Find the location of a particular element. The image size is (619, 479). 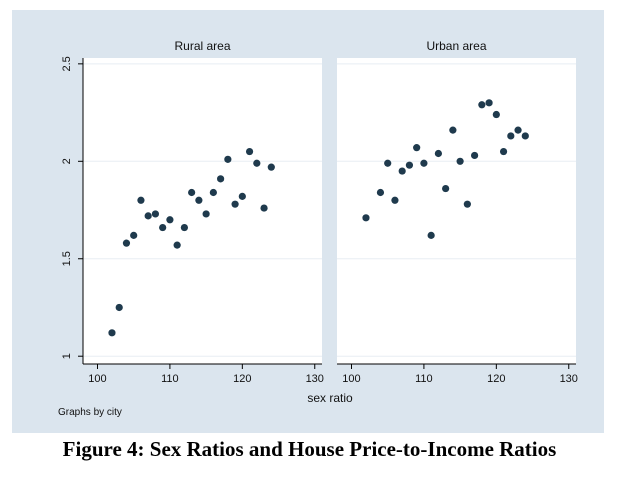

panel-title: Urban area is located at coordinates (456, 46).